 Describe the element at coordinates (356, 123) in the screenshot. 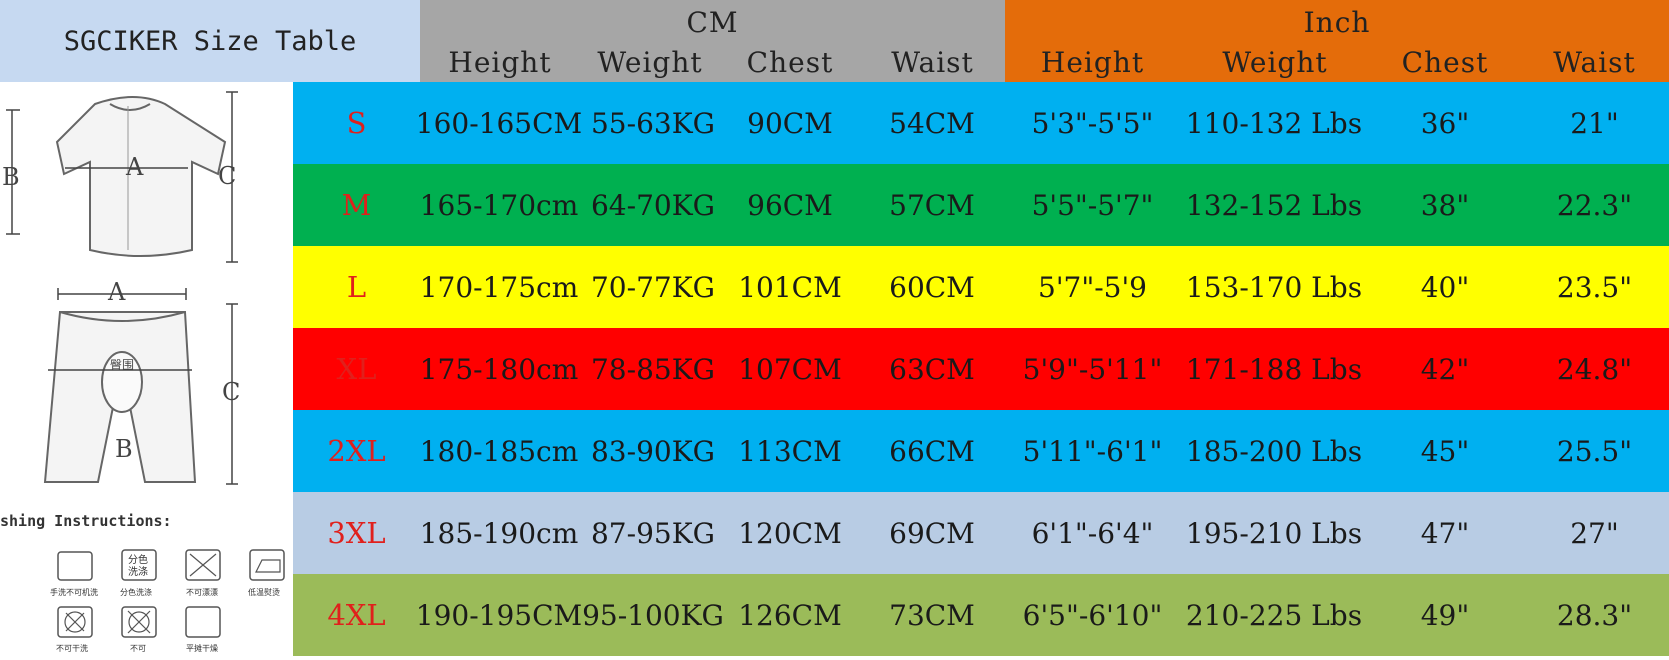

I see `size-label: S` at that location.